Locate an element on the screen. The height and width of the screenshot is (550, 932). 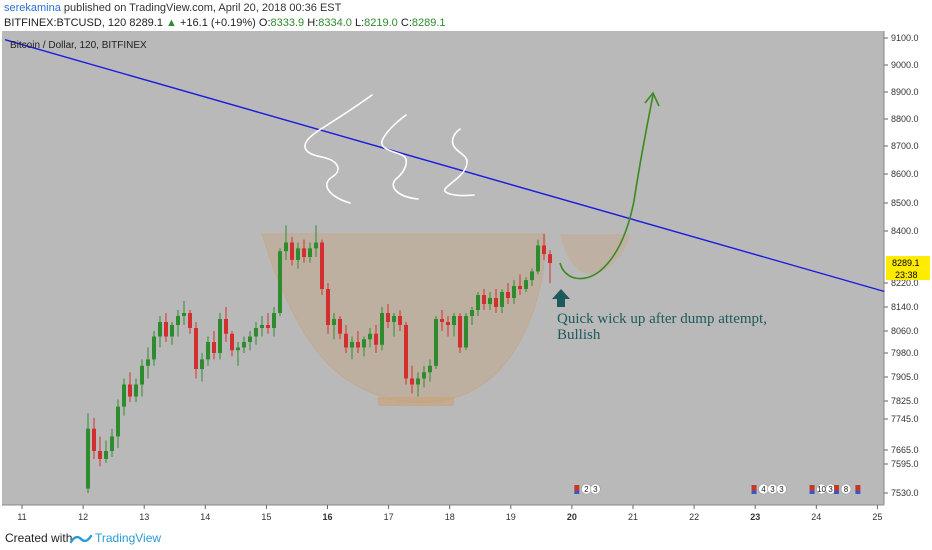
cup-base is located at coordinates (416, 401).